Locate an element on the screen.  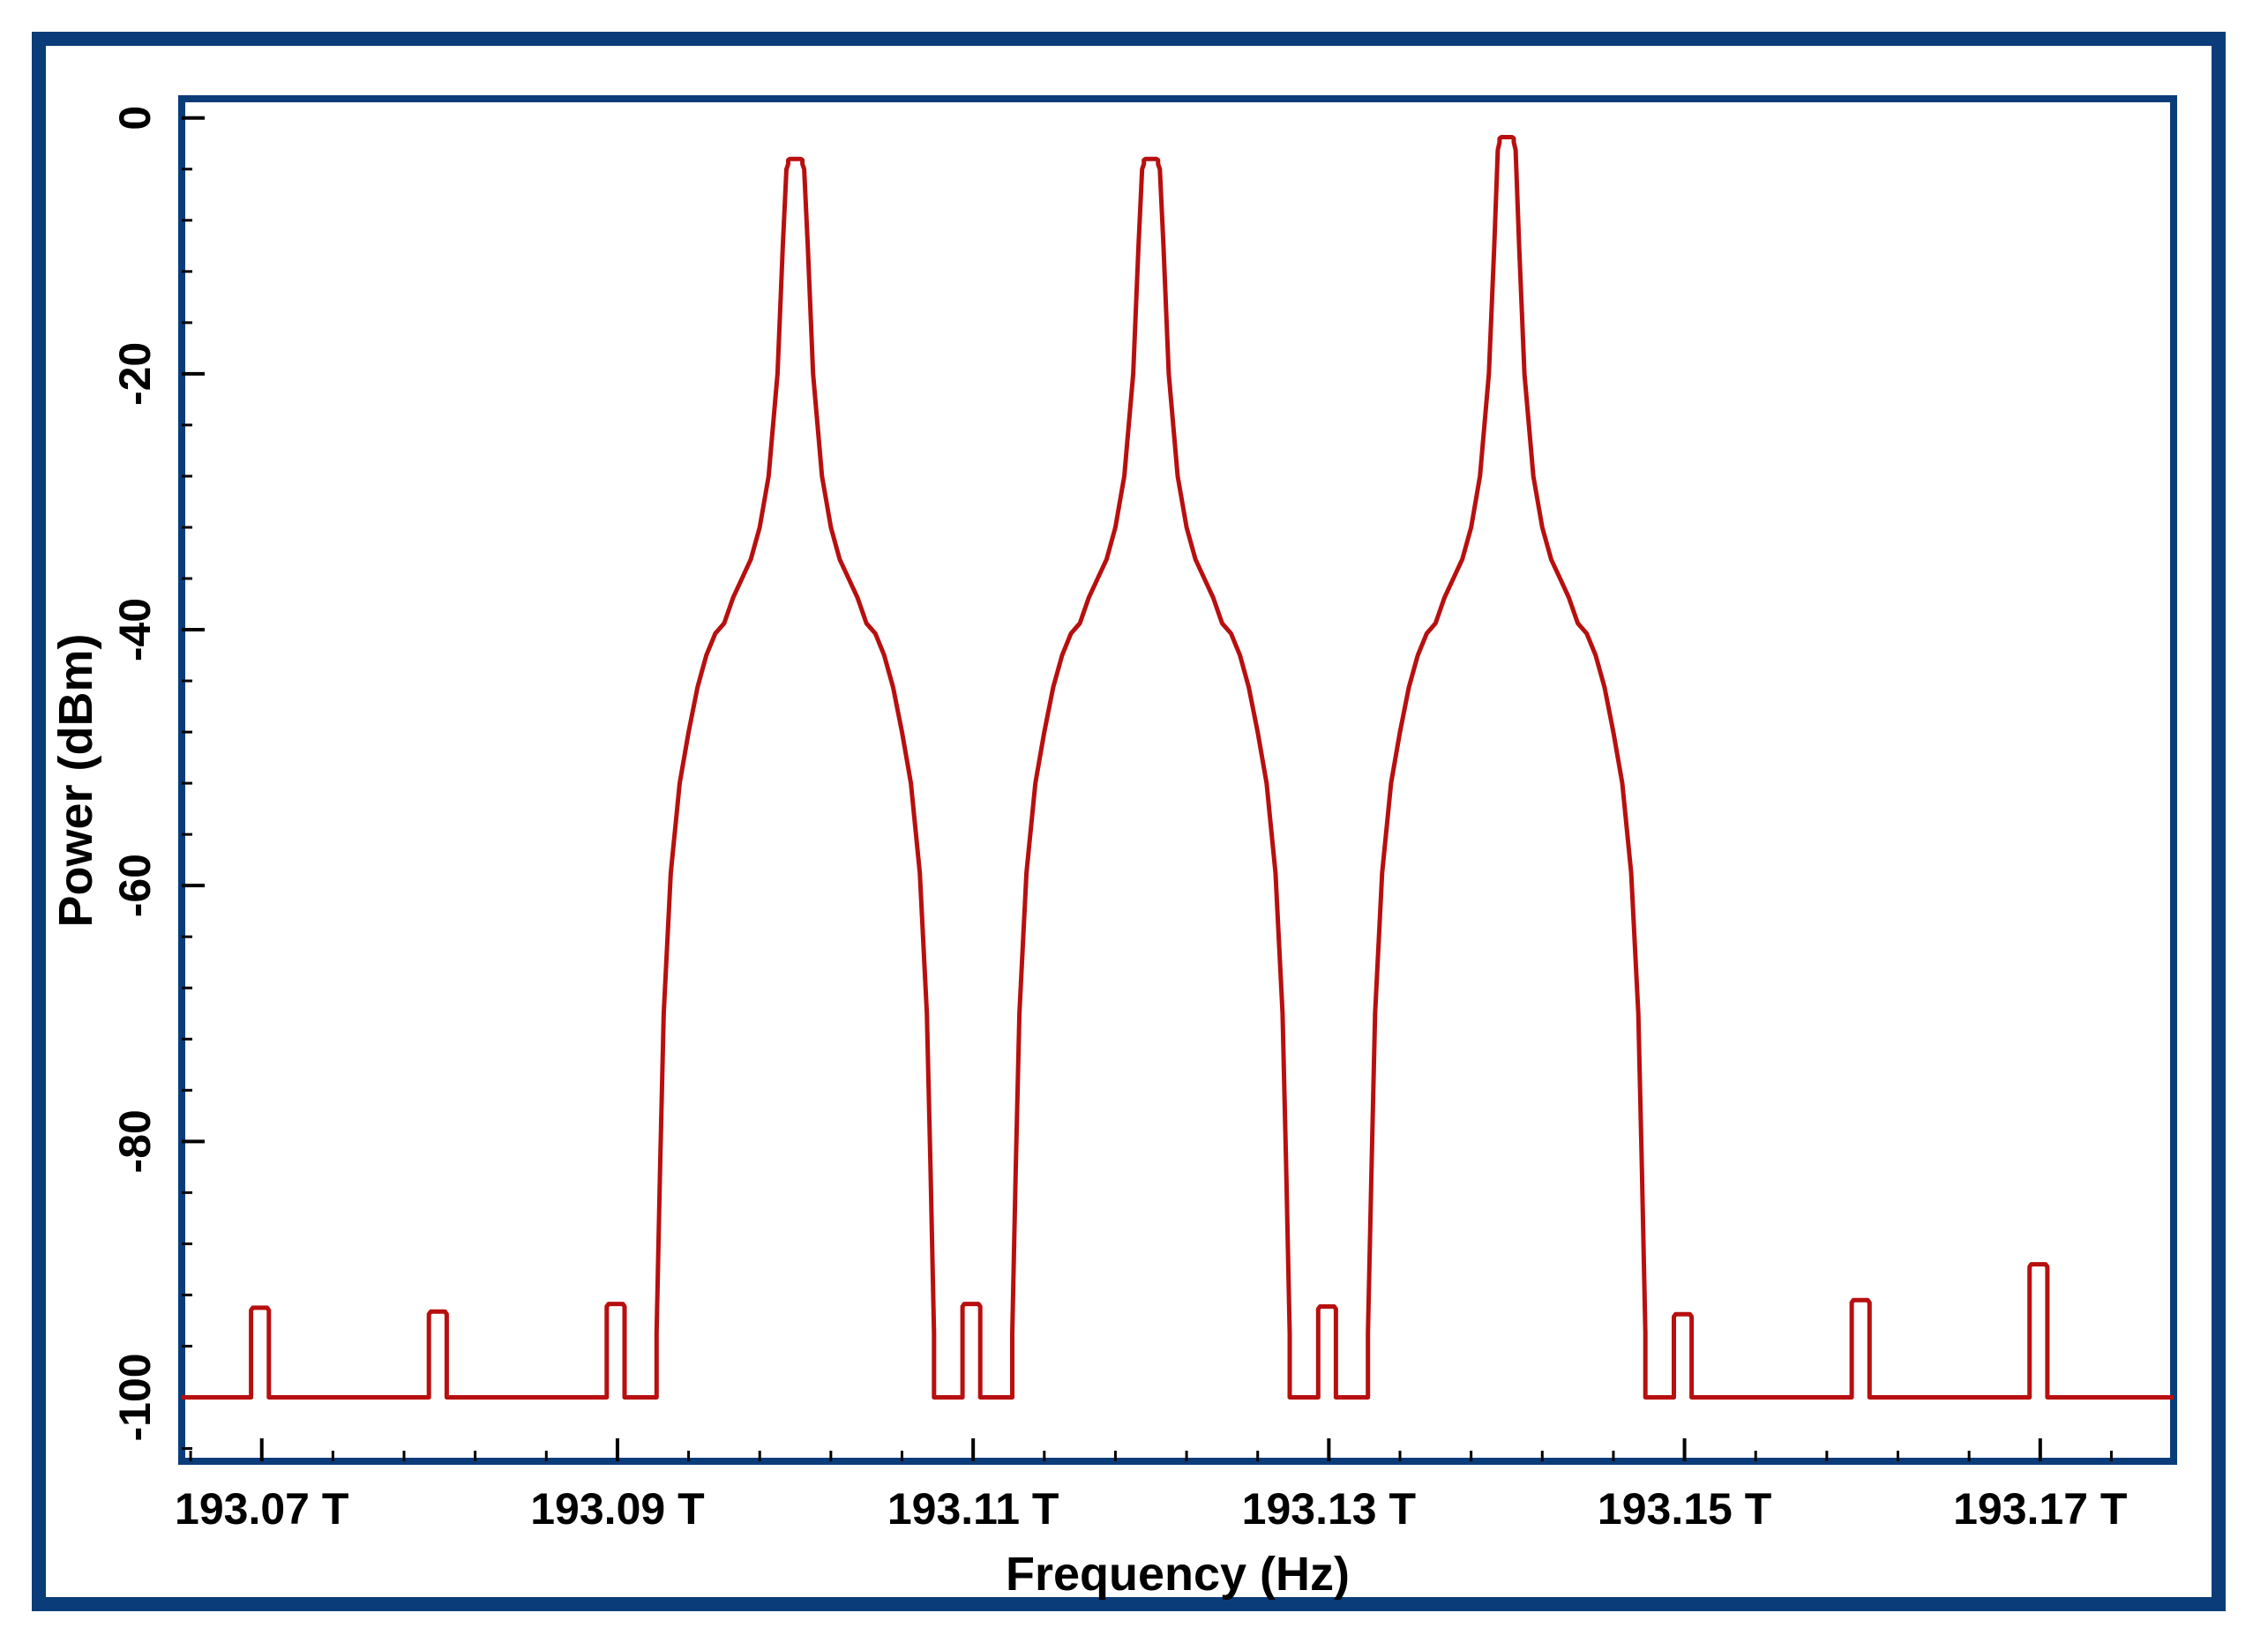
x-tick-label: 193.13 T is located at coordinates (1329, 1509).